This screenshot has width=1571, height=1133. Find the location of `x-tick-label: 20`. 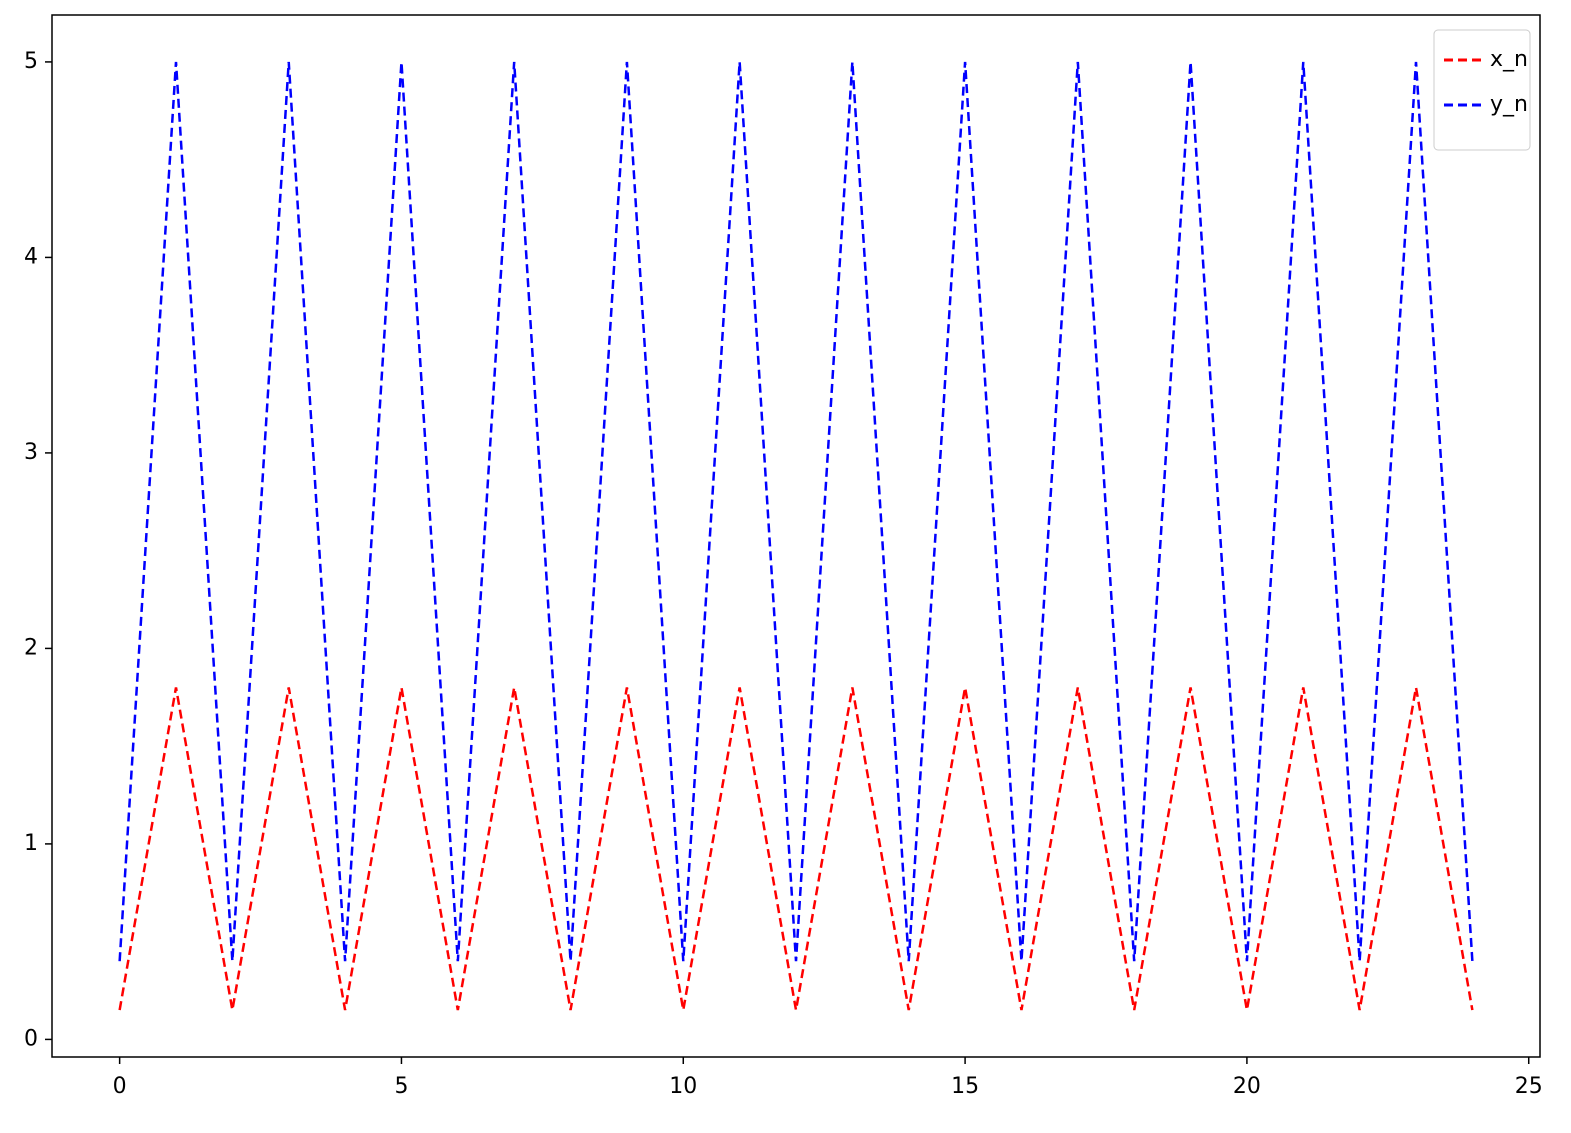

x-tick-label: 20 is located at coordinates (1247, 1086).